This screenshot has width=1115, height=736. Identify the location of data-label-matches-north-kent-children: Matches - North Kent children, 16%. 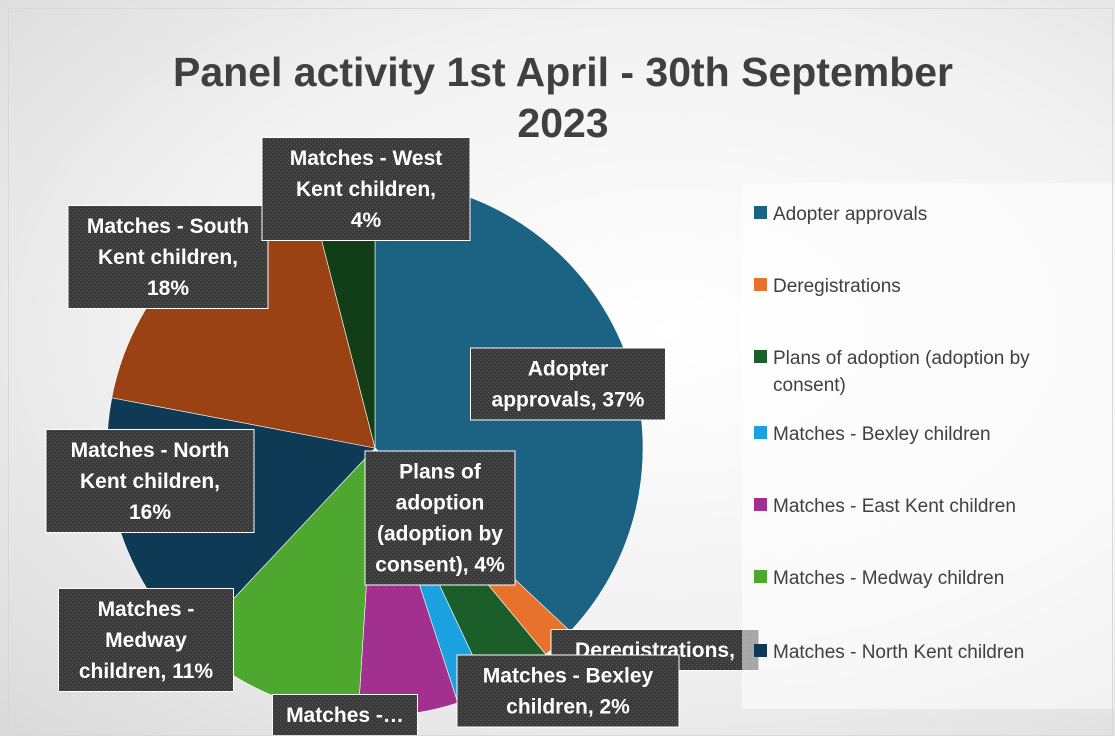
(150, 481).